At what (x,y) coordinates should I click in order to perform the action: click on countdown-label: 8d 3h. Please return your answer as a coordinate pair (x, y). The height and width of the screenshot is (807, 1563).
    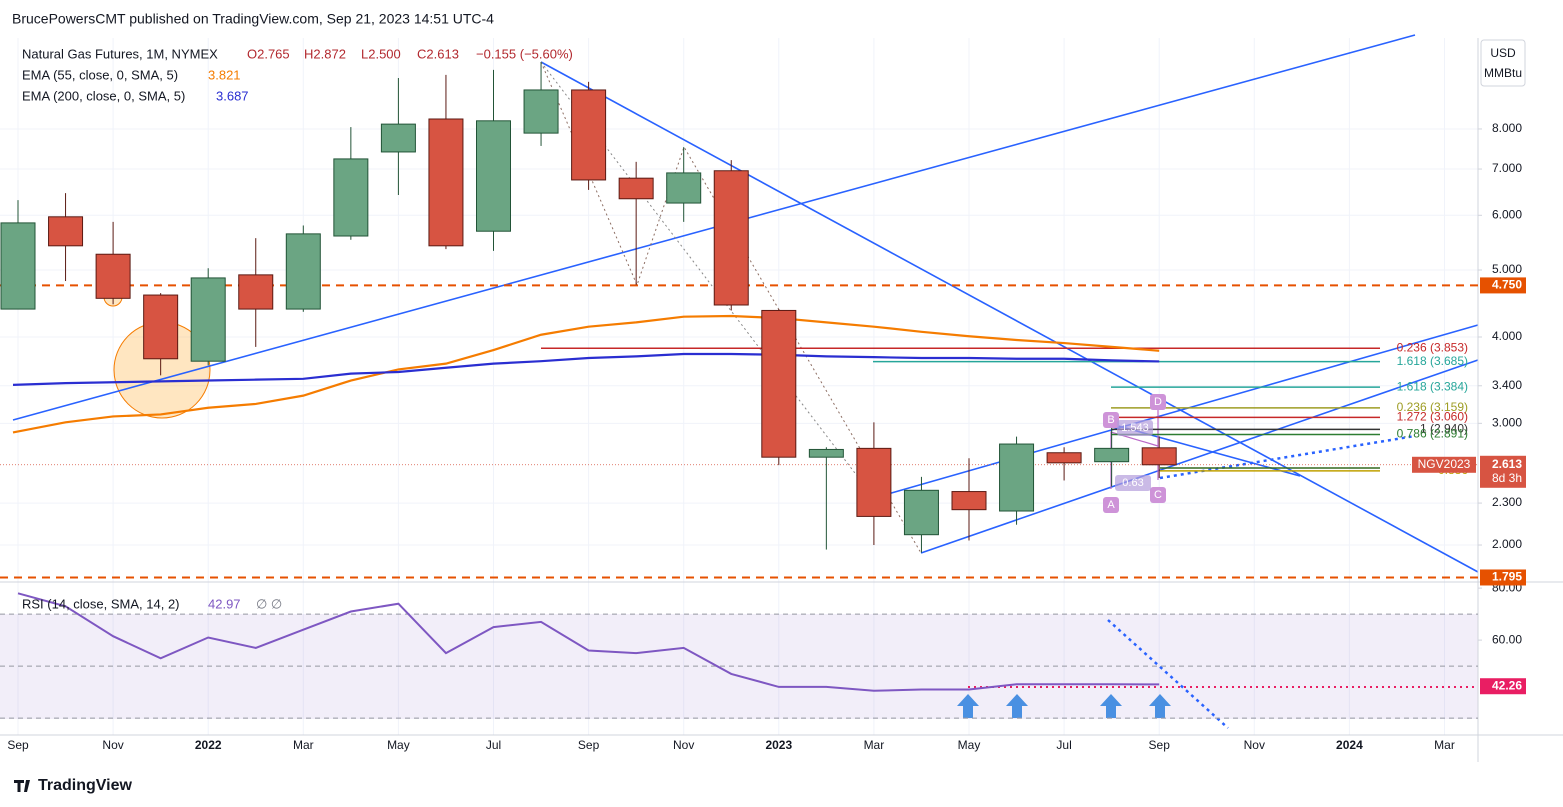
    Looking at the image, I should click on (1507, 478).